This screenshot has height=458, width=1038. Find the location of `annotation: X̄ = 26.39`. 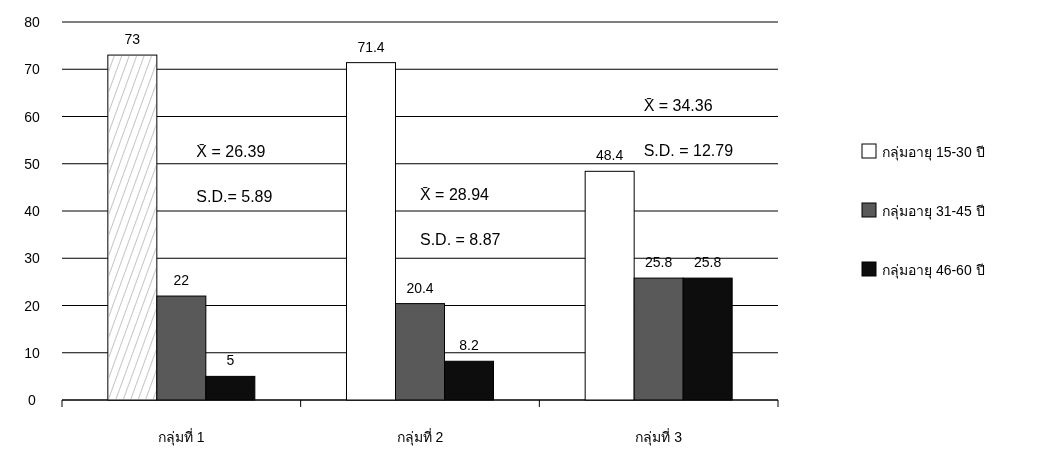

annotation: X̄ = 26.39 is located at coordinates (231, 151).